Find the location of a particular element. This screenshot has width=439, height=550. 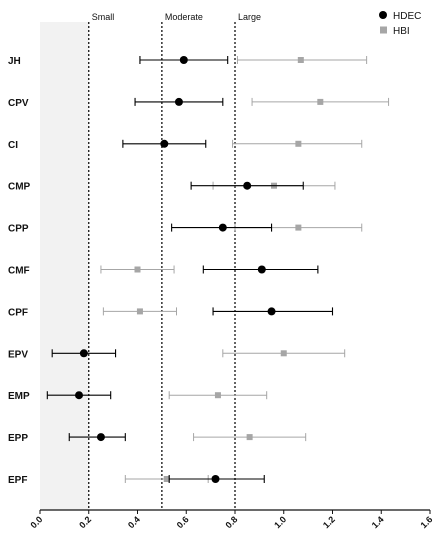

category-label: EPP is located at coordinates (18, 438).